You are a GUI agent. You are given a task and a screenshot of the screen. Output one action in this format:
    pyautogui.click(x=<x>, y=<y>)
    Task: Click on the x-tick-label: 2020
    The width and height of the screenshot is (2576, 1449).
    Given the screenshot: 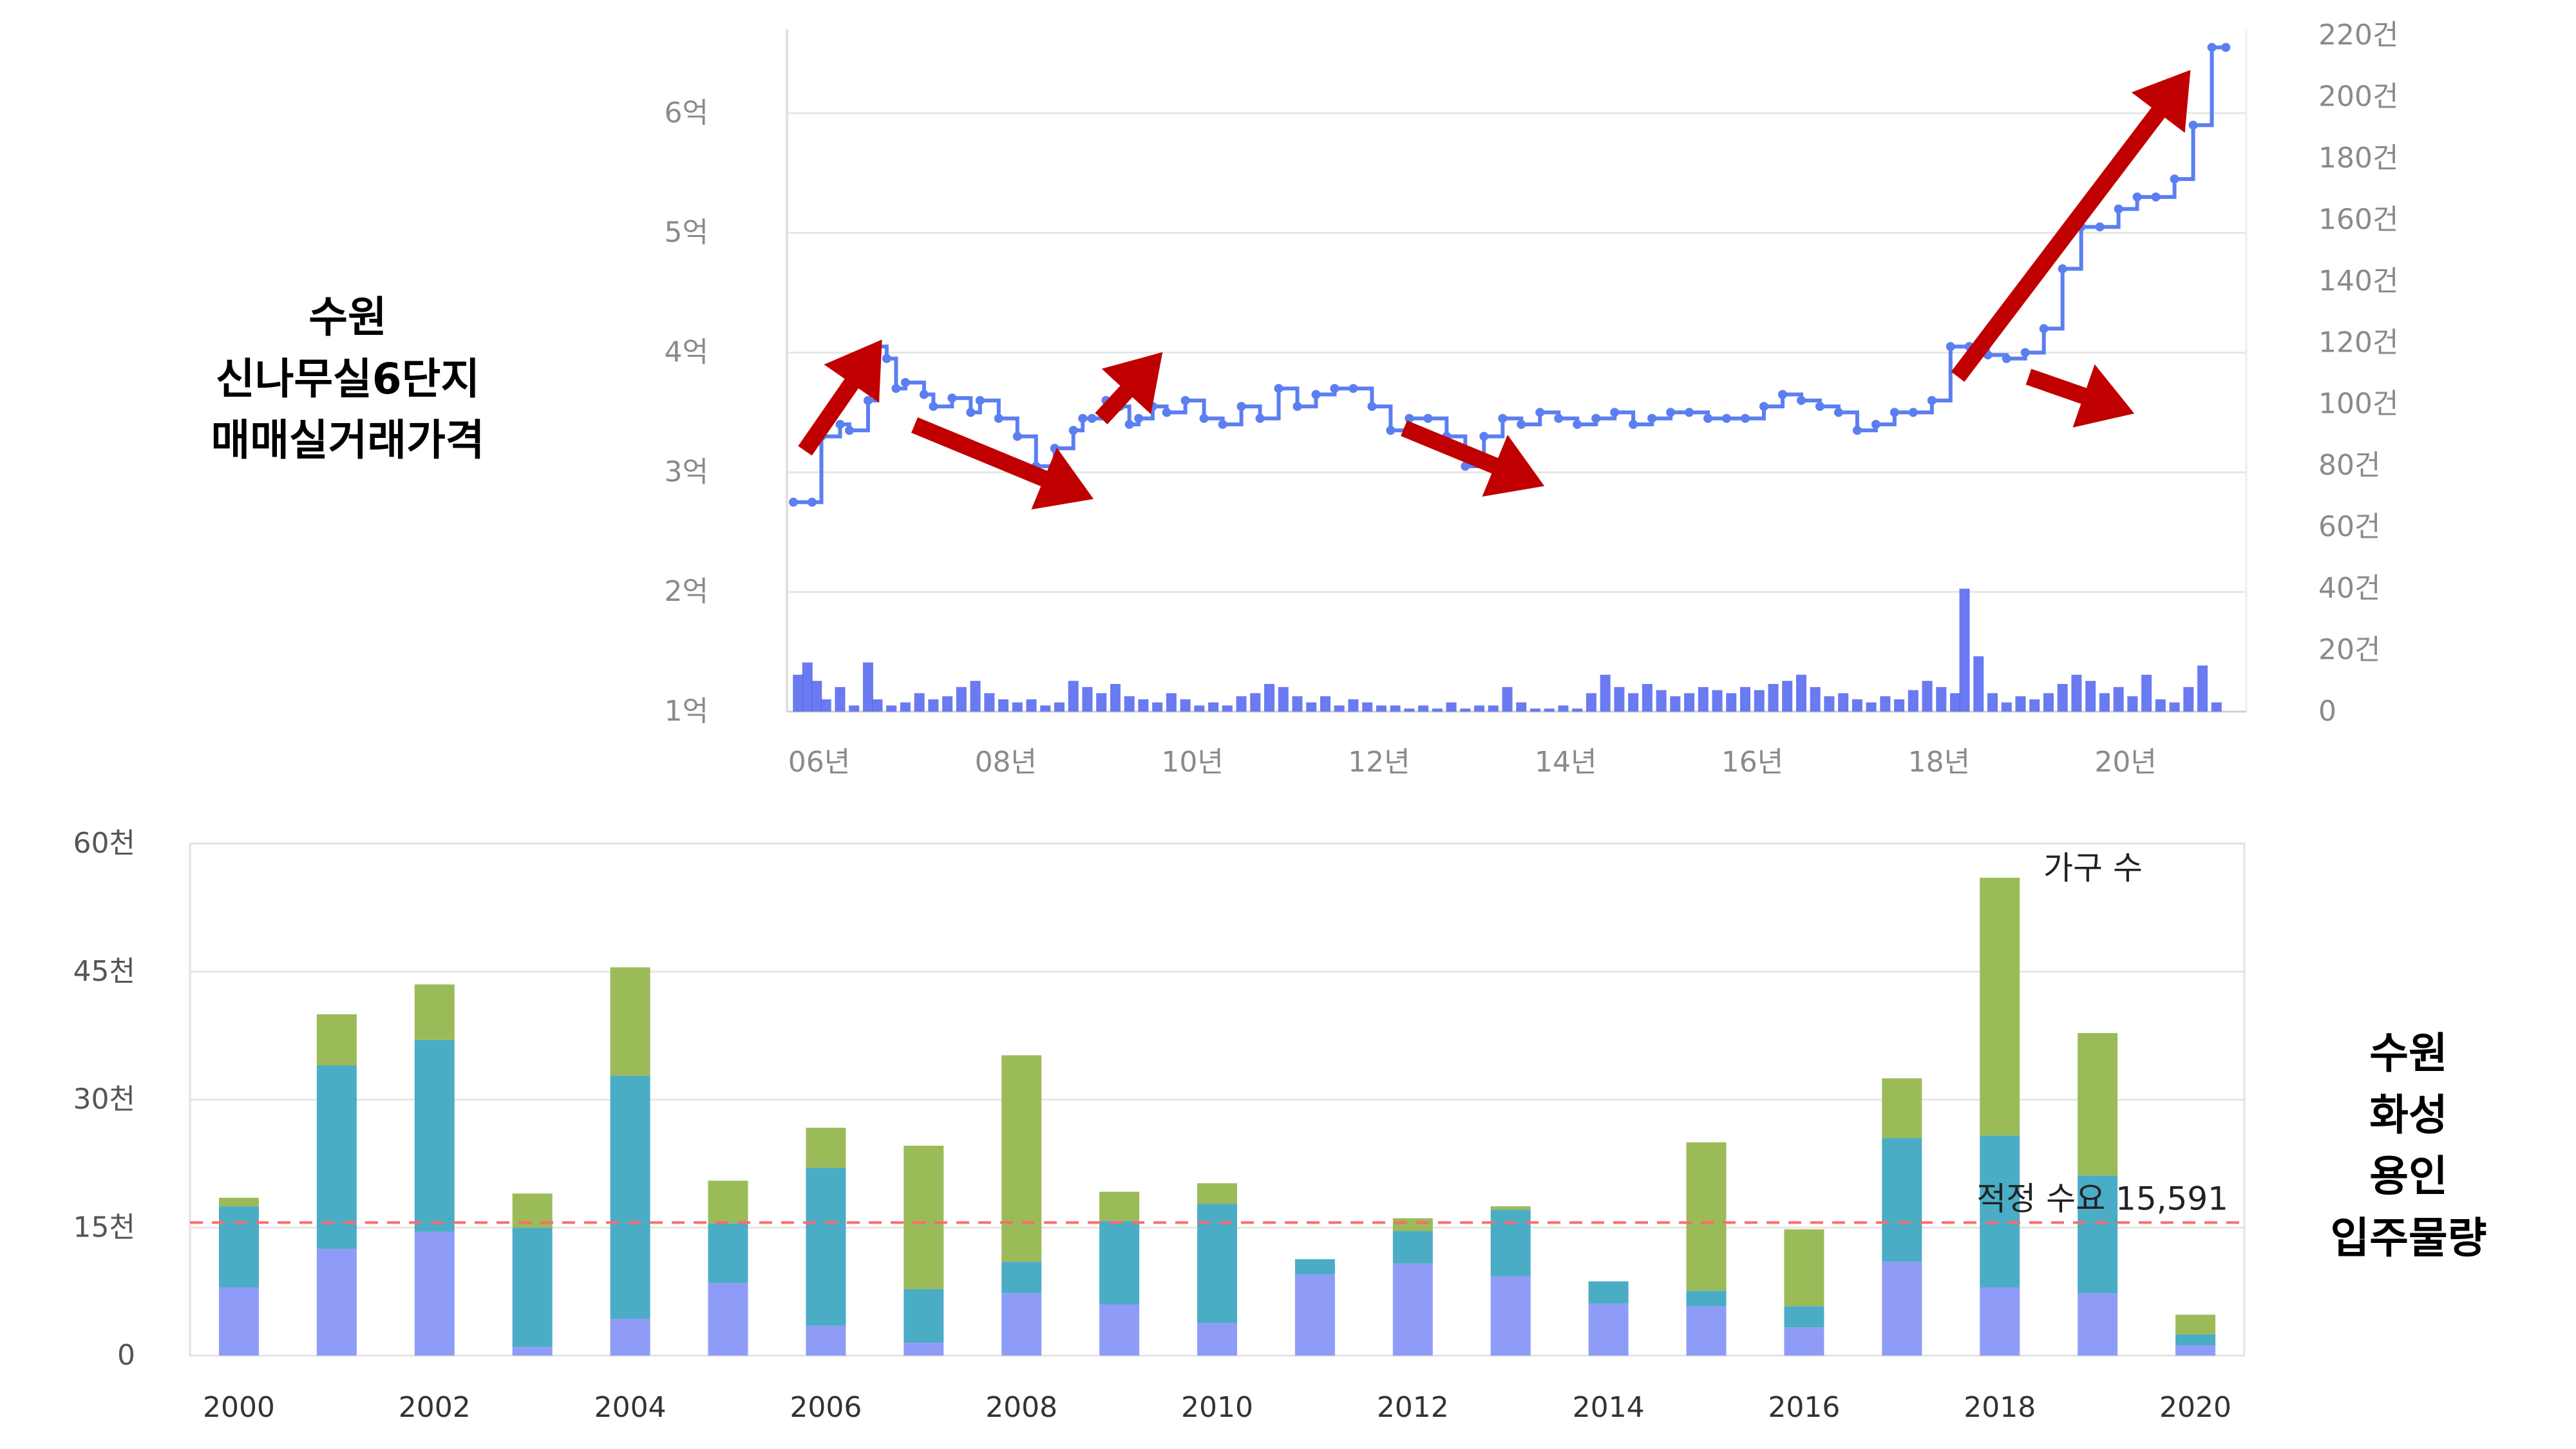 What is the action you would take?
    pyautogui.click(x=2195, y=1407)
    